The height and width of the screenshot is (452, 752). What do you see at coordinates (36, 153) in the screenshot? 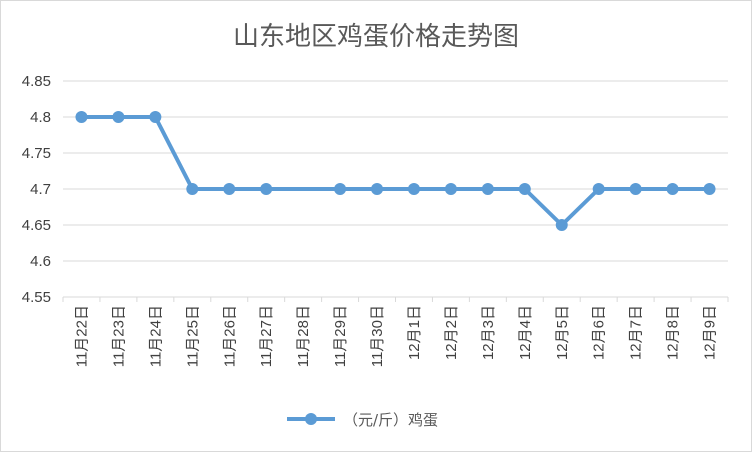
I see `y-tick-label: 4.75` at bounding box center [36, 153].